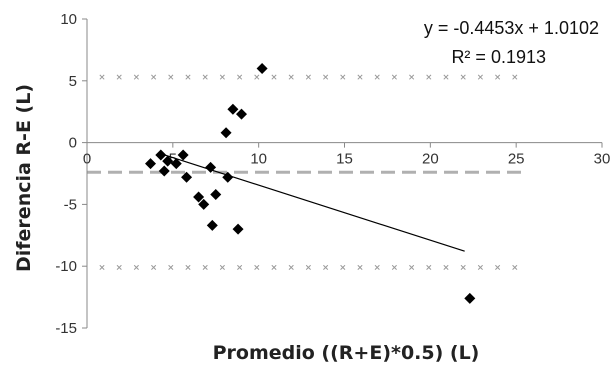  What do you see at coordinates (516, 159) in the screenshot?
I see `x-tick-label: 25` at bounding box center [516, 159].